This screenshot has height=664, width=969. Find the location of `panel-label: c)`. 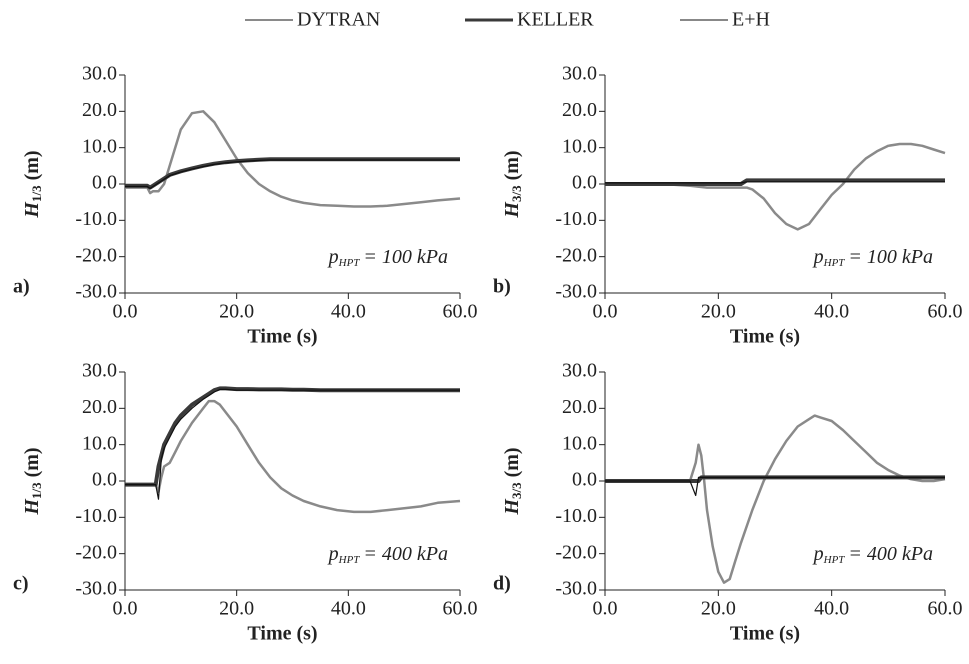

panel-label: c) is located at coordinates (21, 584).